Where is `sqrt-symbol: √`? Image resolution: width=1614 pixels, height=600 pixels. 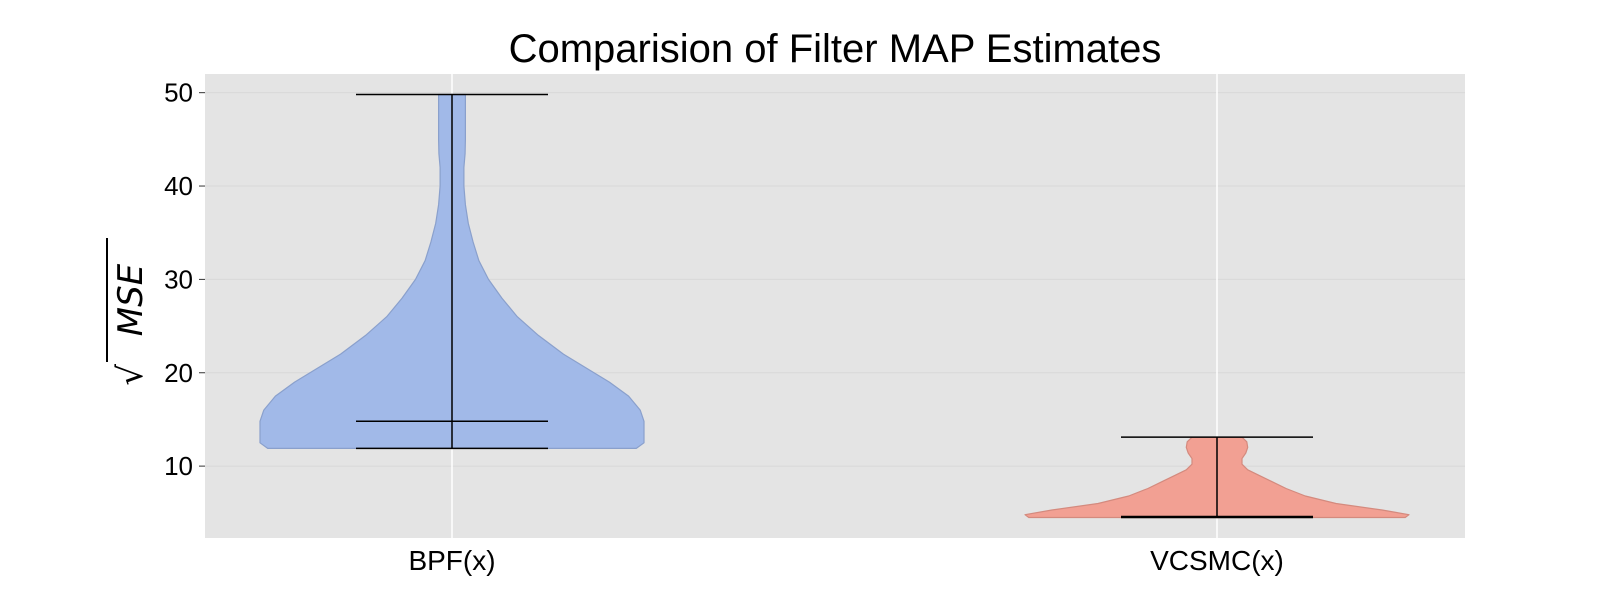
sqrt-symbol: √ is located at coordinates (131, 375).